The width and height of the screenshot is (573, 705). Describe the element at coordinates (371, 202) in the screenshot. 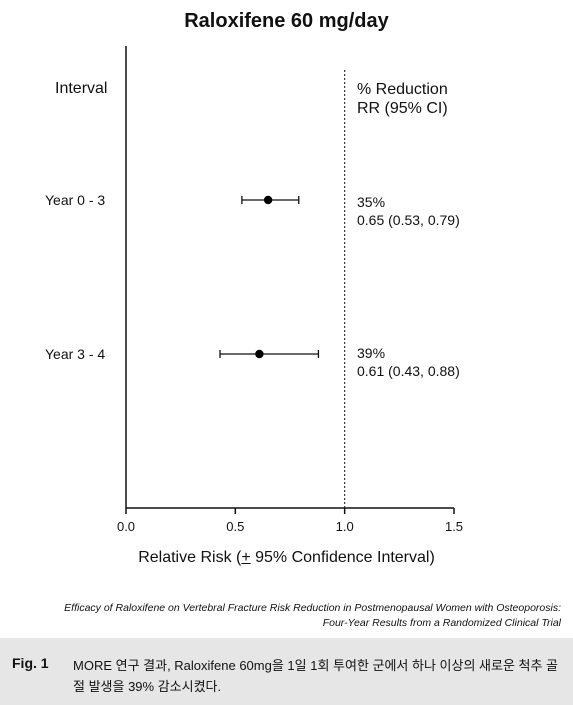

I see `reduction-value: 35%` at that location.